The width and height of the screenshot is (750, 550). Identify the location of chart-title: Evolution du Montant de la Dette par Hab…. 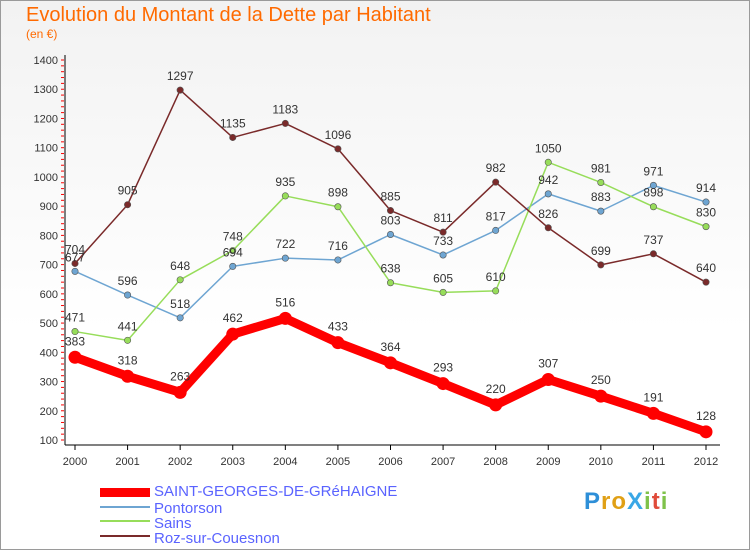
(228, 15).